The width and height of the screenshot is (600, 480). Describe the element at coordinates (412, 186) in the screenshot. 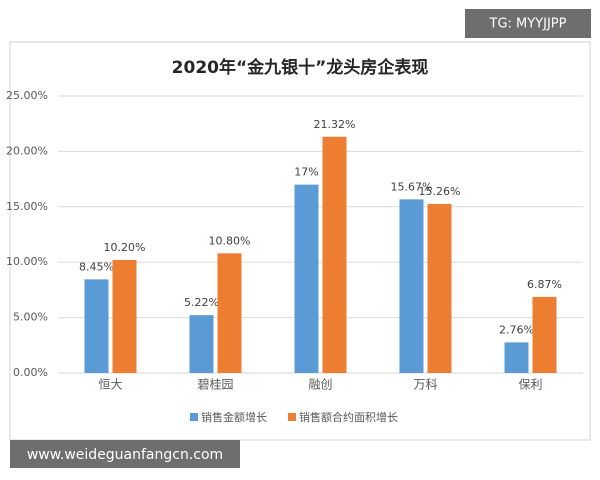

I see `value-label: 15.67%` at that location.